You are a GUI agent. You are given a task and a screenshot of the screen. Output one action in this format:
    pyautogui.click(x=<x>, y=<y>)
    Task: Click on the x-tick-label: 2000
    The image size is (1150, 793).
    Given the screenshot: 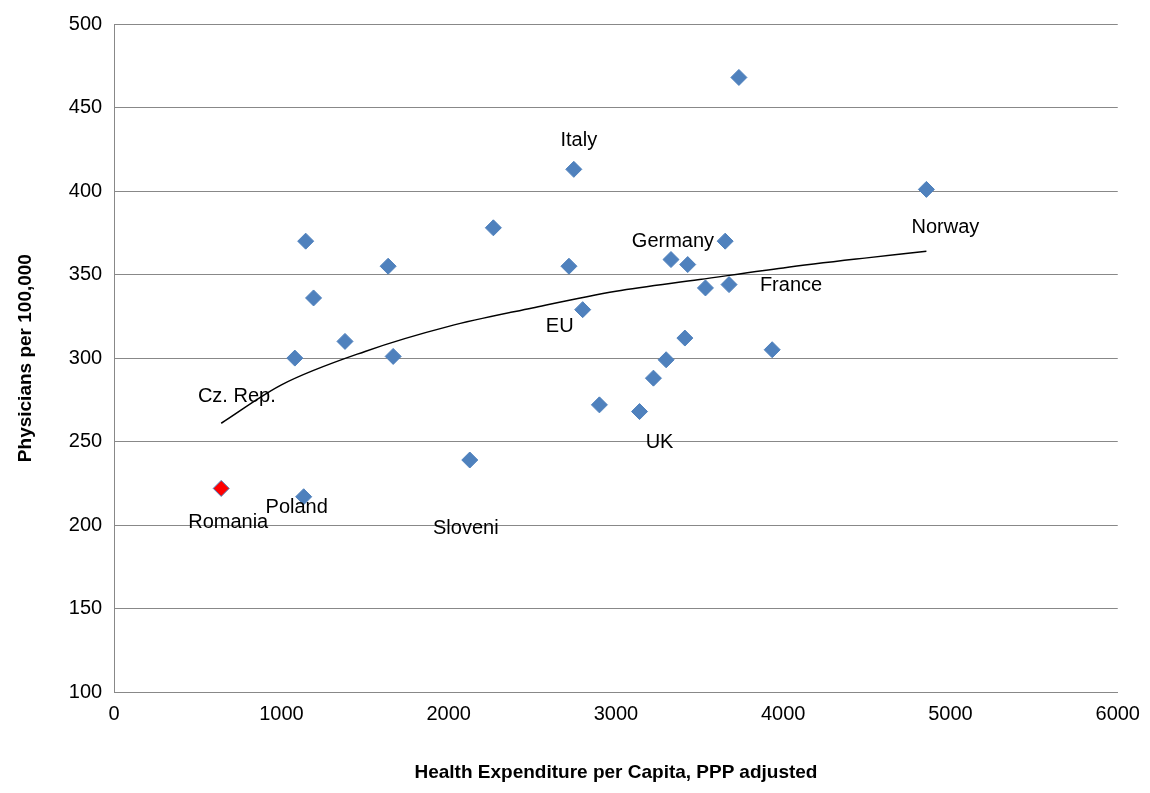 What is the action you would take?
    pyautogui.click(x=448, y=712)
    